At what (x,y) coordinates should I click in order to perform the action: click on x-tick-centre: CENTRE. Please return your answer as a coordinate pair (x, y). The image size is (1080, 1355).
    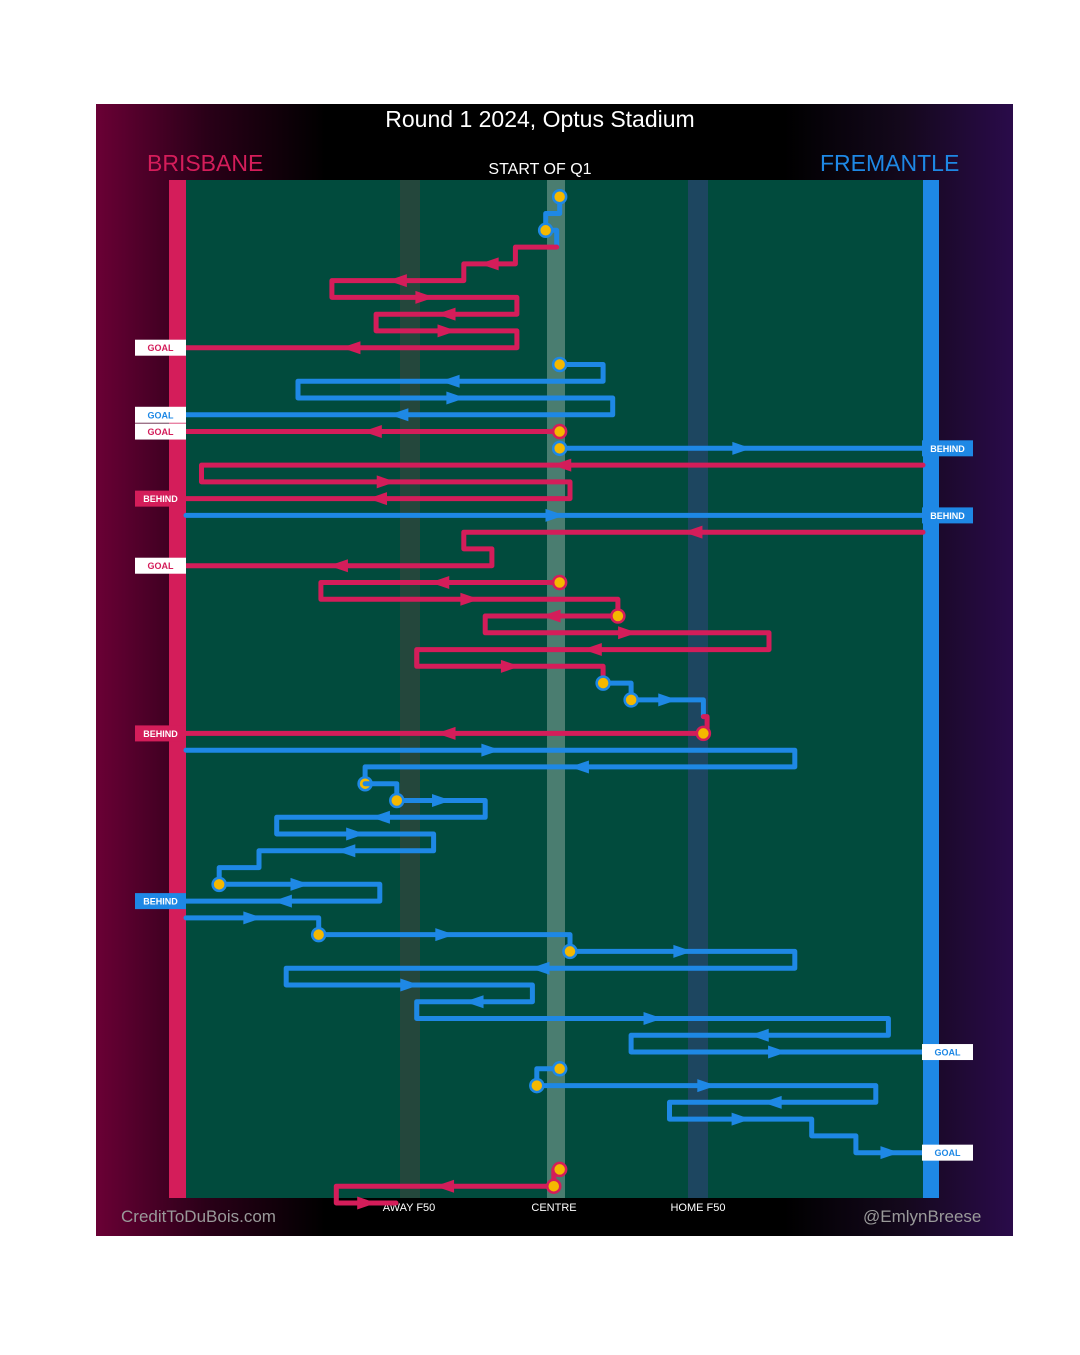
    Looking at the image, I should click on (554, 1208).